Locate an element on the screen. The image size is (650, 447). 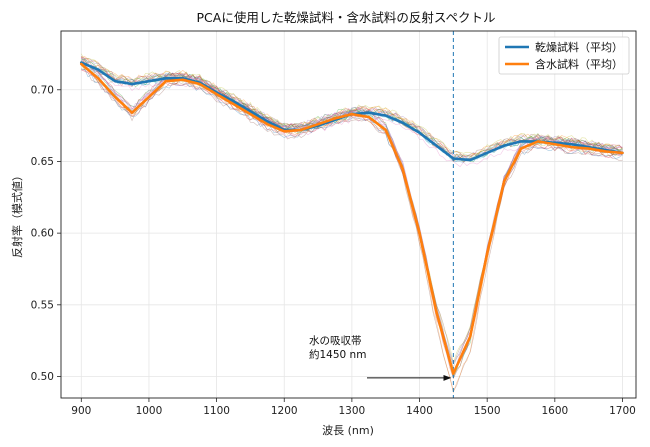
x-tick-label: 1200 is located at coordinates (284, 411).